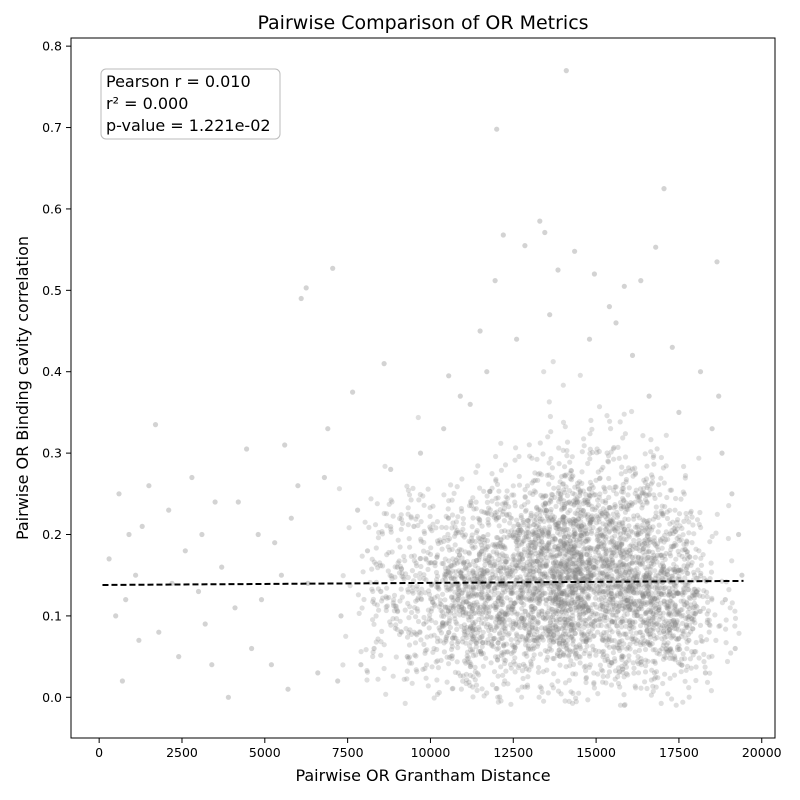 This screenshot has width=800, height=800. Describe the element at coordinates (422, 23) in the screenshot. I see `chart-title: Pairwise Comparison of OR Metrics` at that location.